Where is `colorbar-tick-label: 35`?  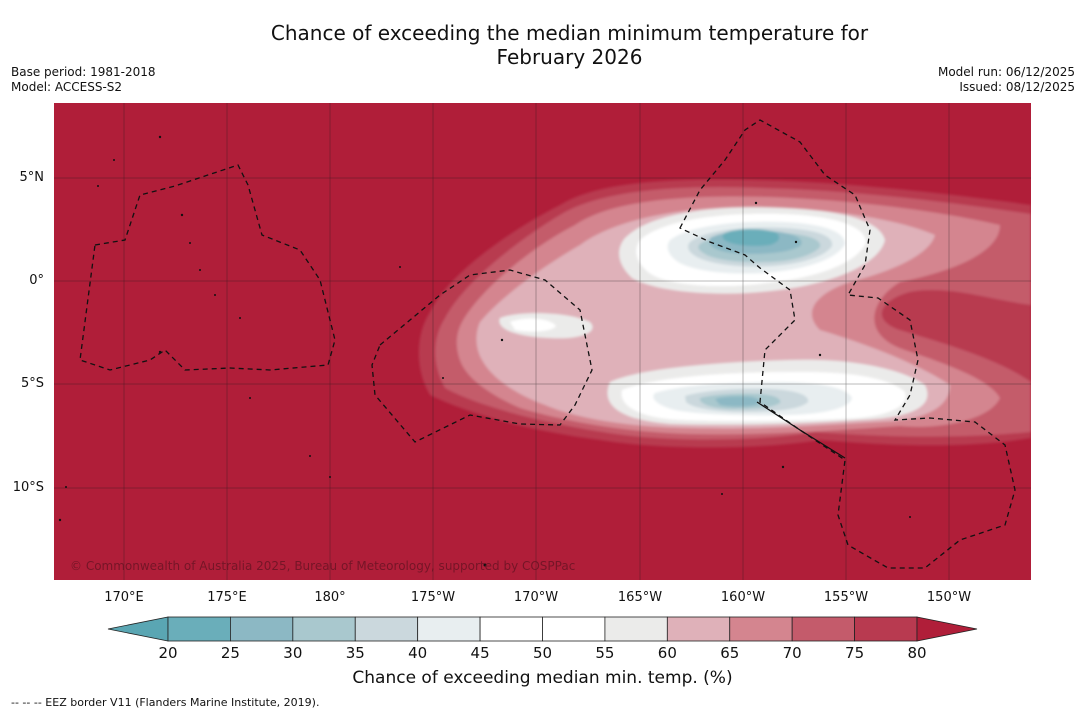 colorbar-tick-label: 35 is located at coordinates (355, 653).